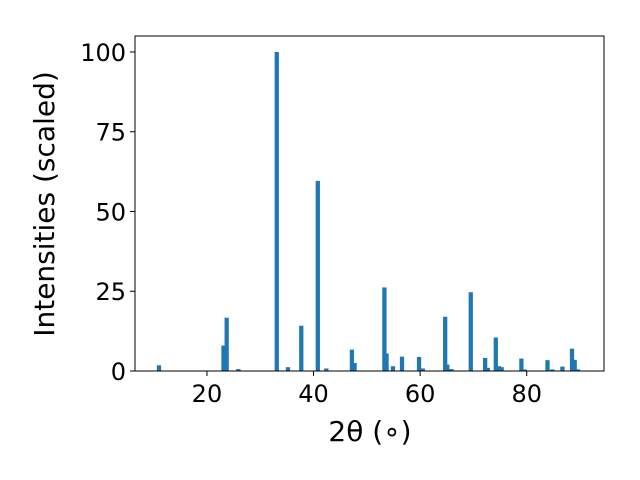  What do you see at coordinates (118, 372) in the screenshot?
I see `y-tick-label: 0` at bounding box center [118, 372].